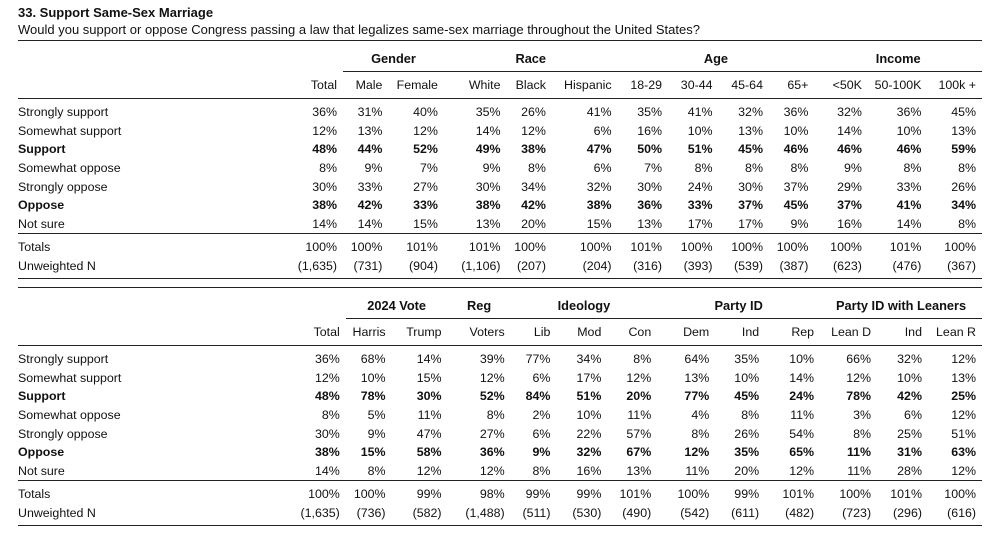 The width and height of the screenshot is (1000, 544). What do you see at coordinates (639, 470) in the screenshot?
I see `table-cell: 13%` at bounding box center [639, 470].